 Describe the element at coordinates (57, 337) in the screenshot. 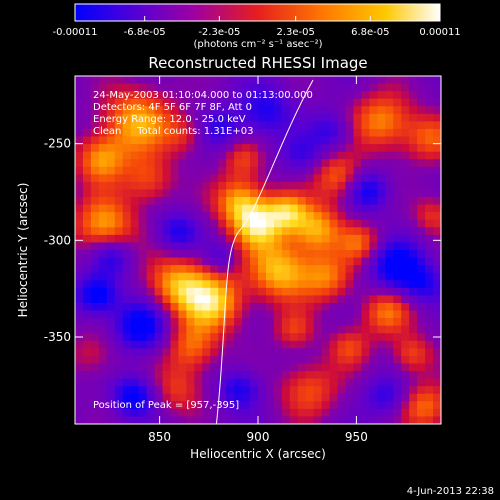

I see `y-tick-label: -350` at that location.